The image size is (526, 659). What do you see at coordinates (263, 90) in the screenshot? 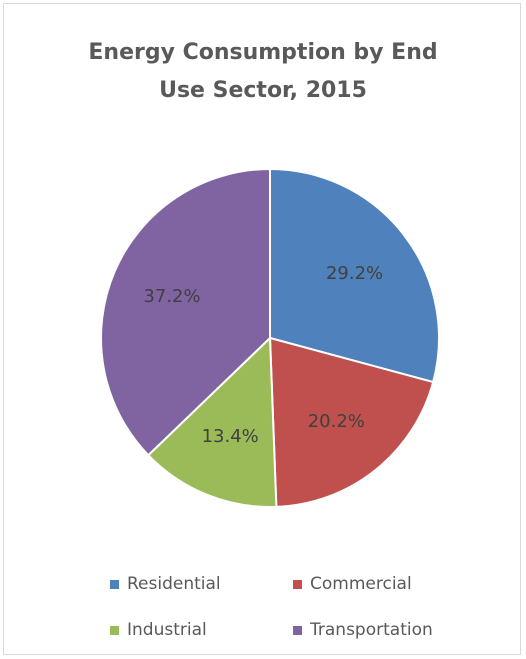
I see `chart-title-line-2: Use Sector, 2015` at bounding box center [263, 90].